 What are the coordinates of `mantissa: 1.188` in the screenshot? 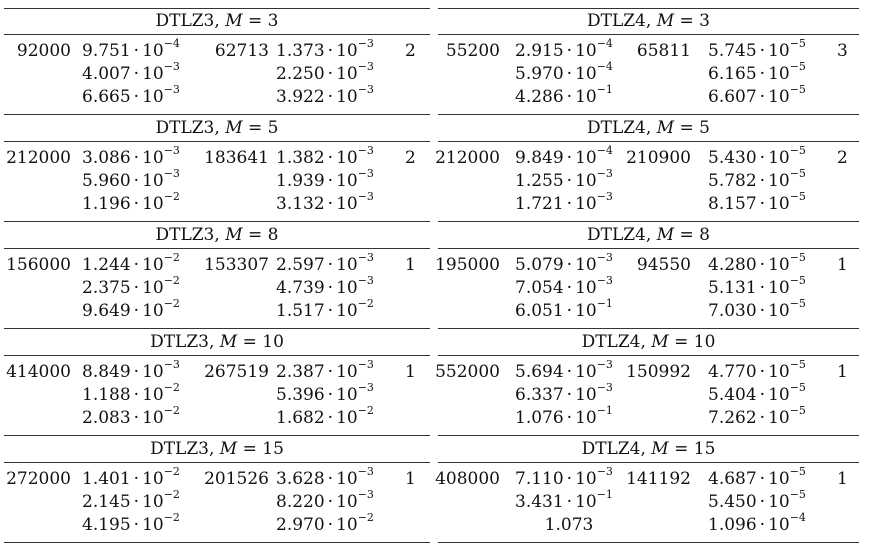 It's located at (106, 395).